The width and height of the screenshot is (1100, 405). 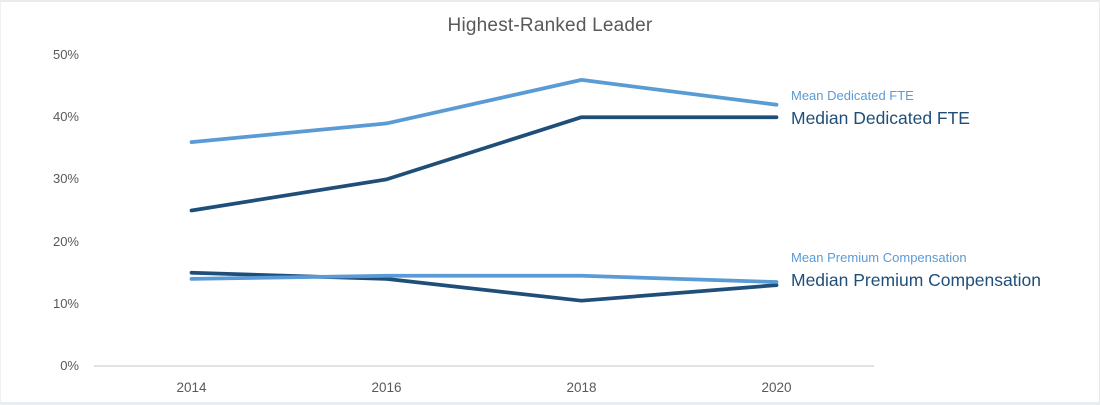 What do you see at coordinates (776, 387) in the screenshot?
I see `x-tick-label: 2020` at bounding box center [776, 387].